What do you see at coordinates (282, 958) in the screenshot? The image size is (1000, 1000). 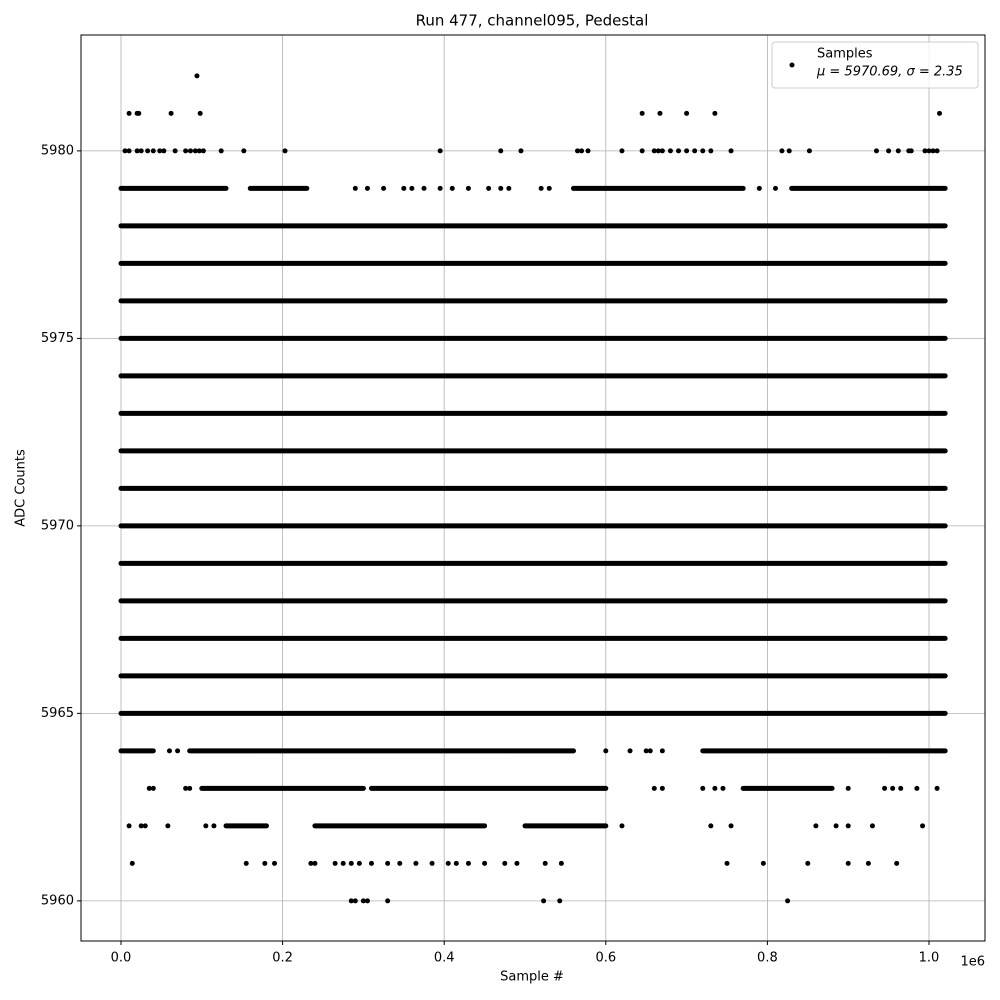 I see `x-tick-label: 0.2` at bounding box center [282, 958].